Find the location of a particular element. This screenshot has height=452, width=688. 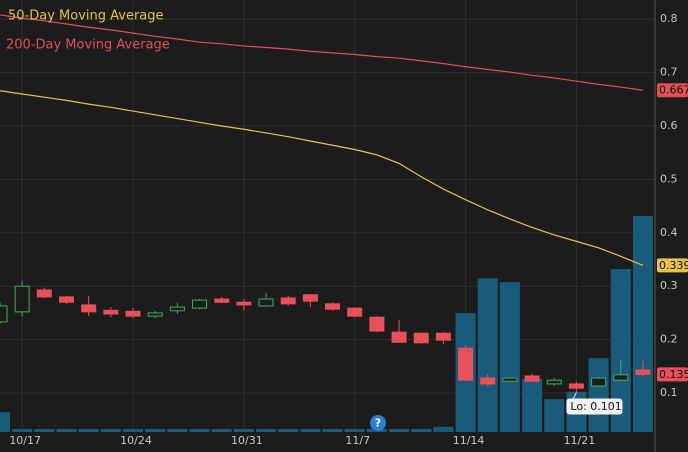

x-tick-label: 11/14 is located at coordinates (469, 440).